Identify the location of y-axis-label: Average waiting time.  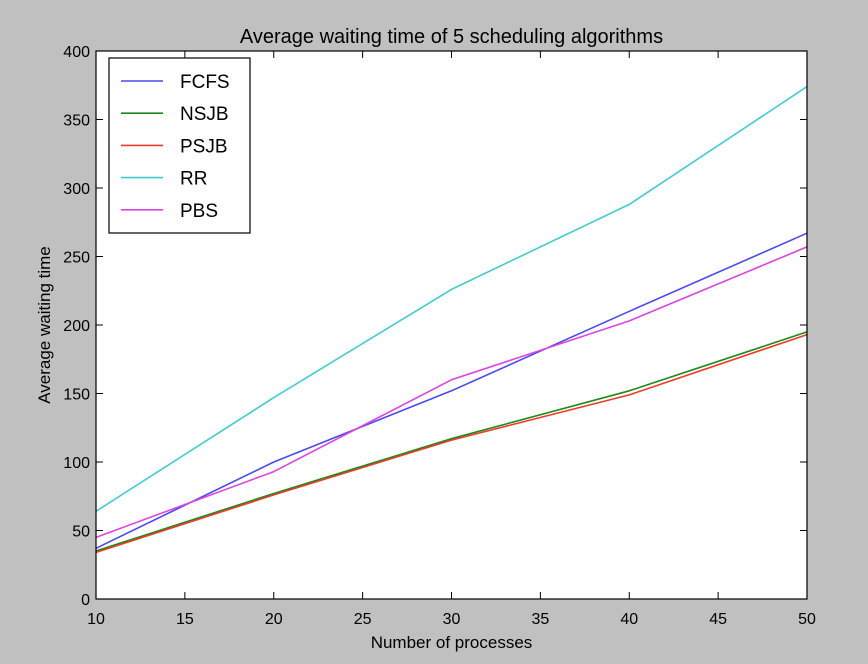
(44, 325).